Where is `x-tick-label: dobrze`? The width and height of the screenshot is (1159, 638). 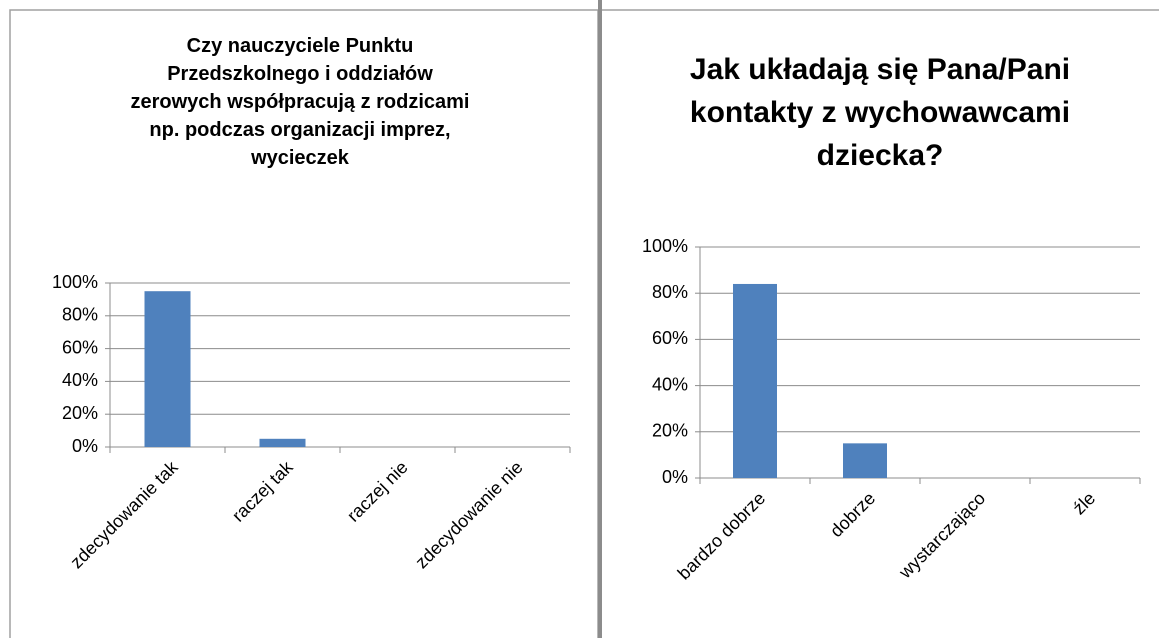
x-tick-label: dobrze is located at coordinates (852, 514).